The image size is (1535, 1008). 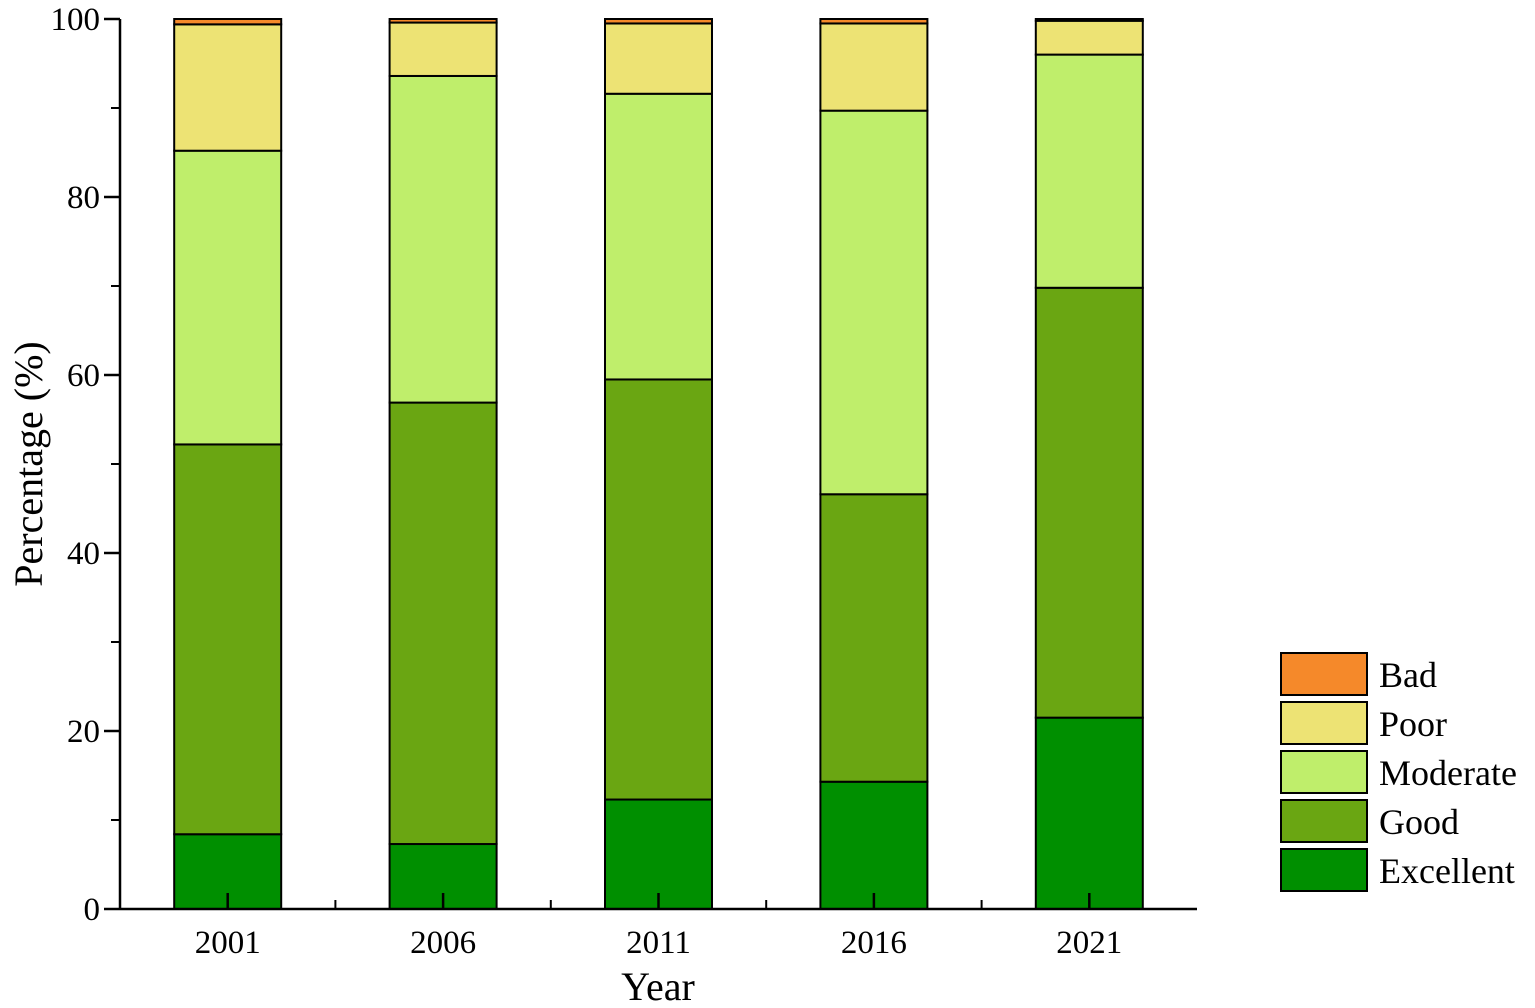 I want to click on bar-moderate-2001, so click(x=228, y=297).